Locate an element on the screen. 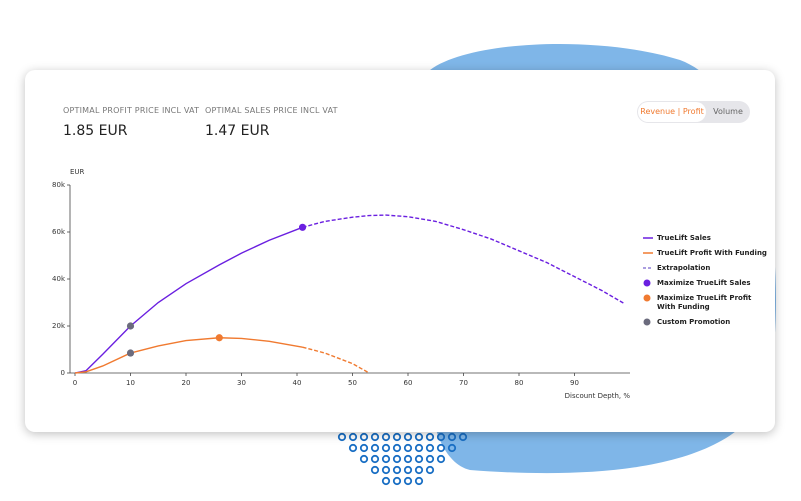 This screenshot has width=801, height=501. toggle-option: Volume is located at coordinates (728, 111).